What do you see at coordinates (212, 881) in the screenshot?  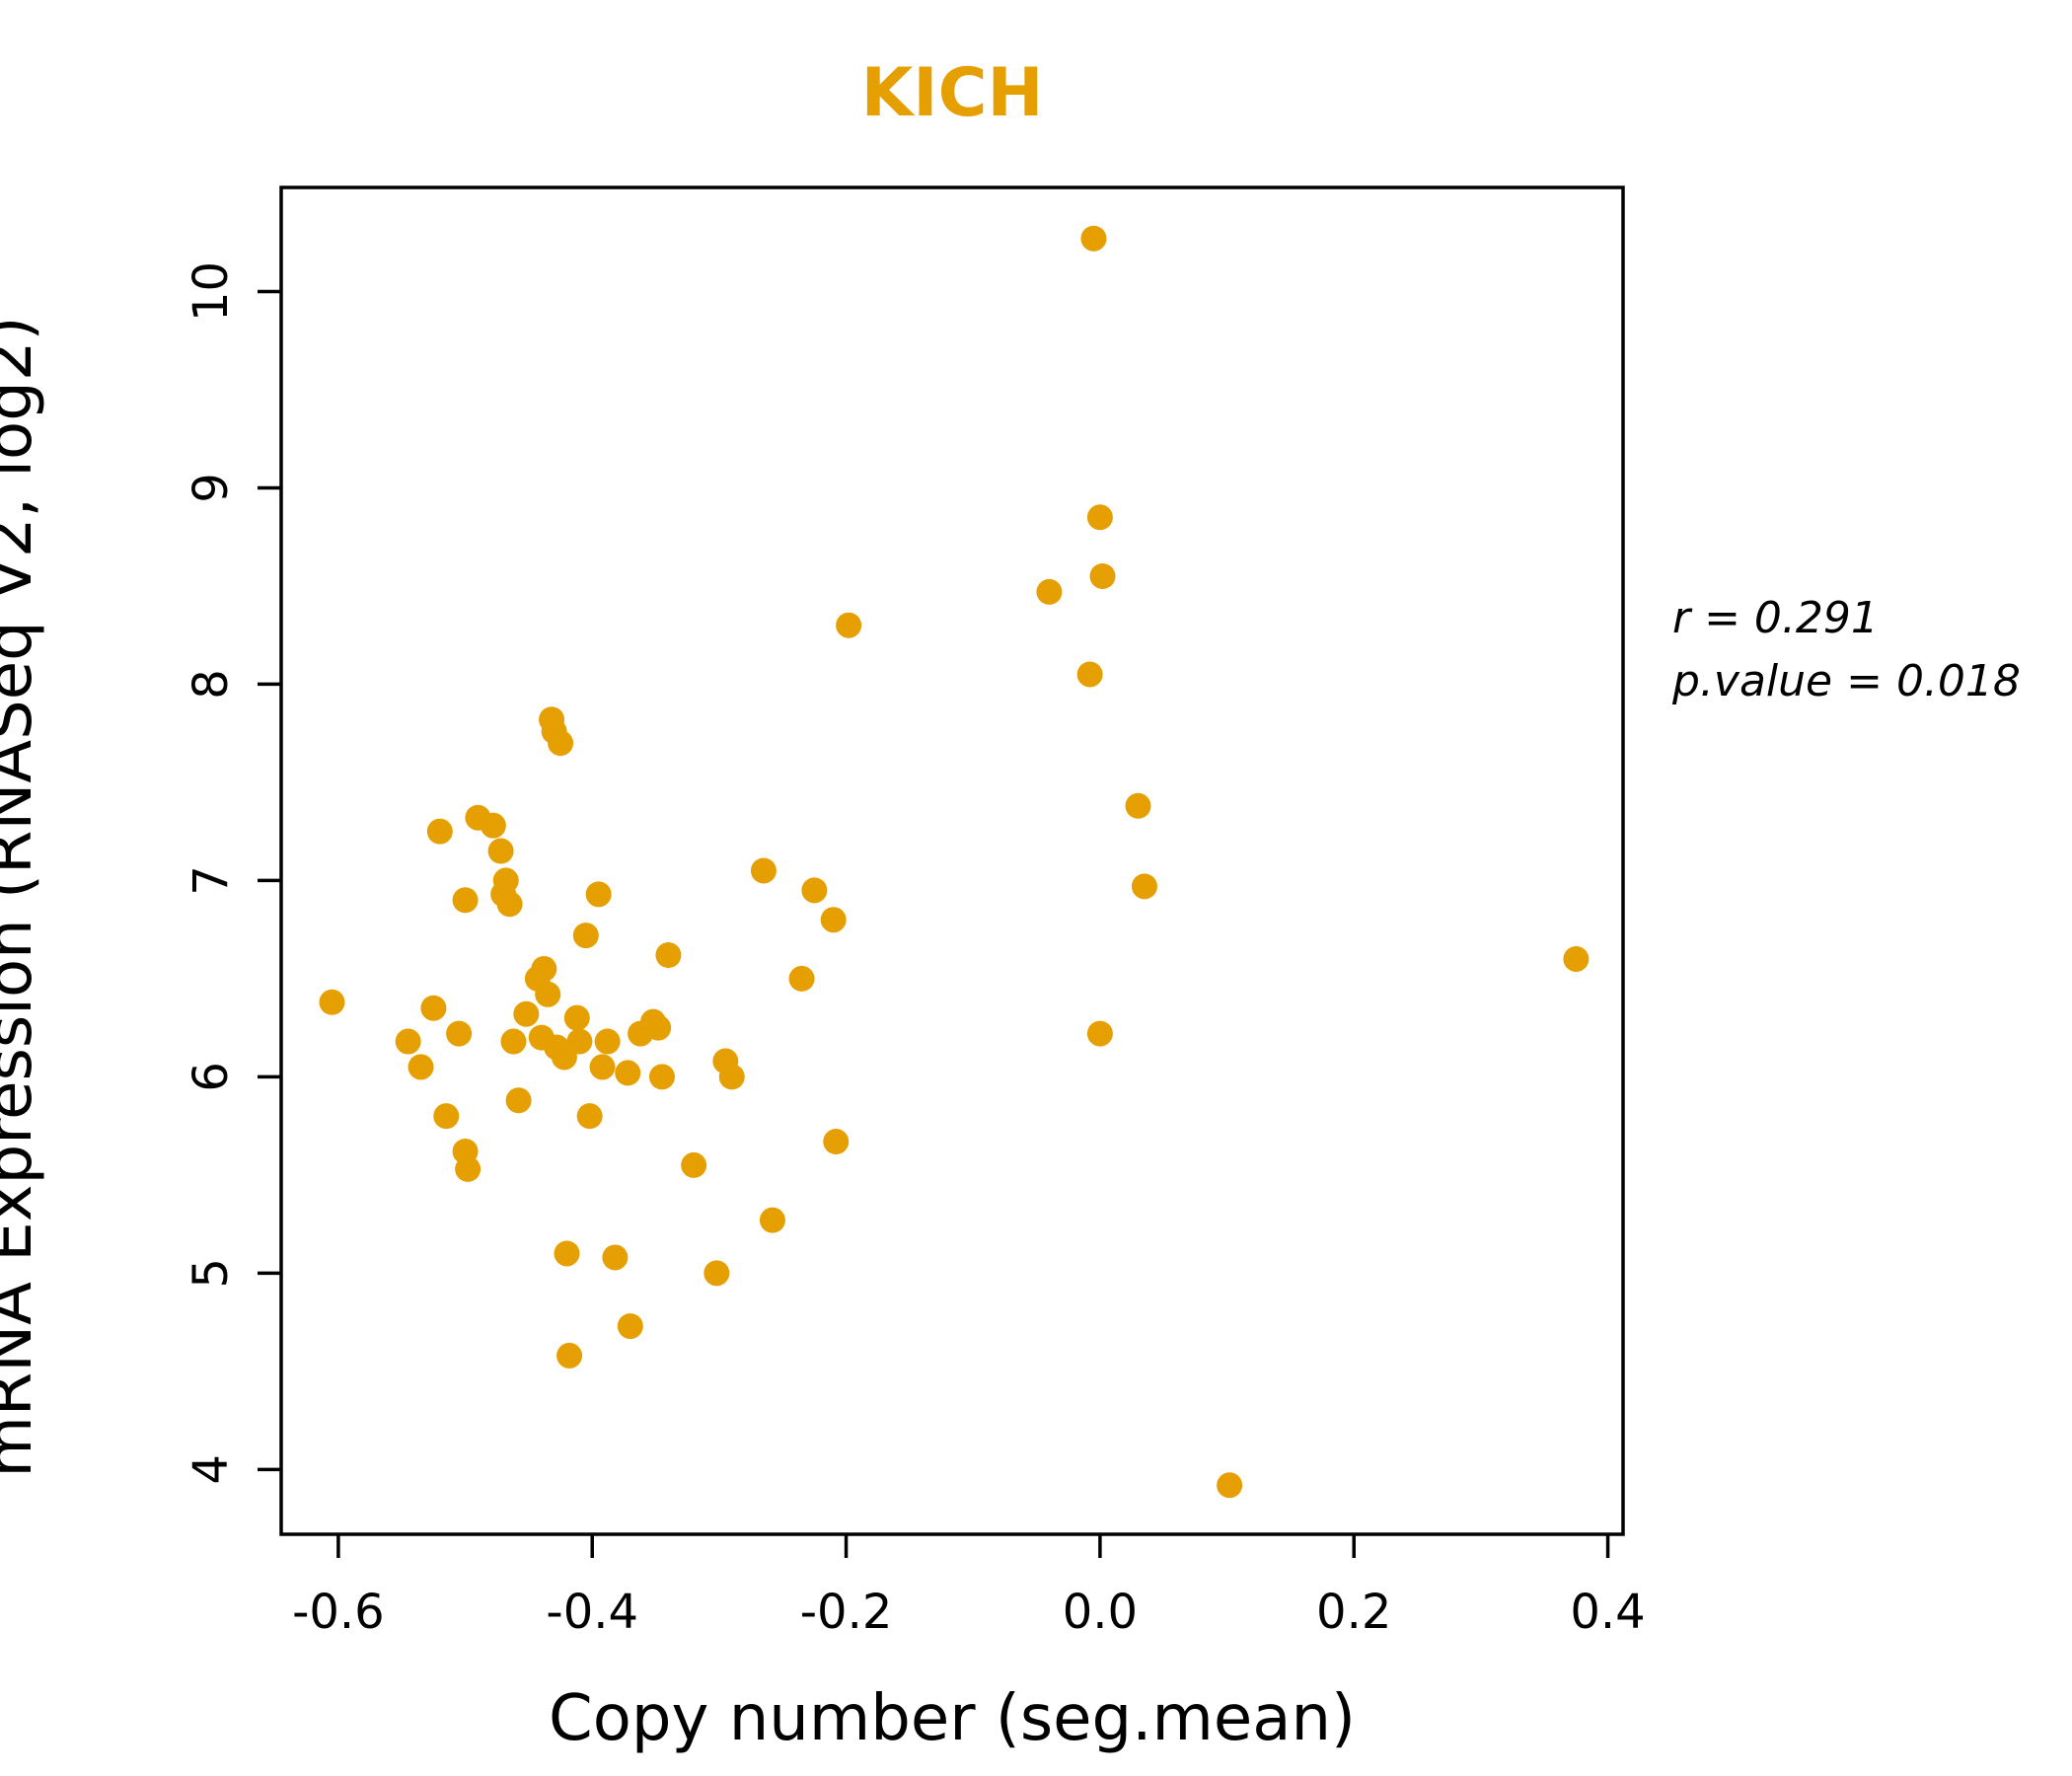 I see `y-tick-label: 7` at bounding box center [212, 881].